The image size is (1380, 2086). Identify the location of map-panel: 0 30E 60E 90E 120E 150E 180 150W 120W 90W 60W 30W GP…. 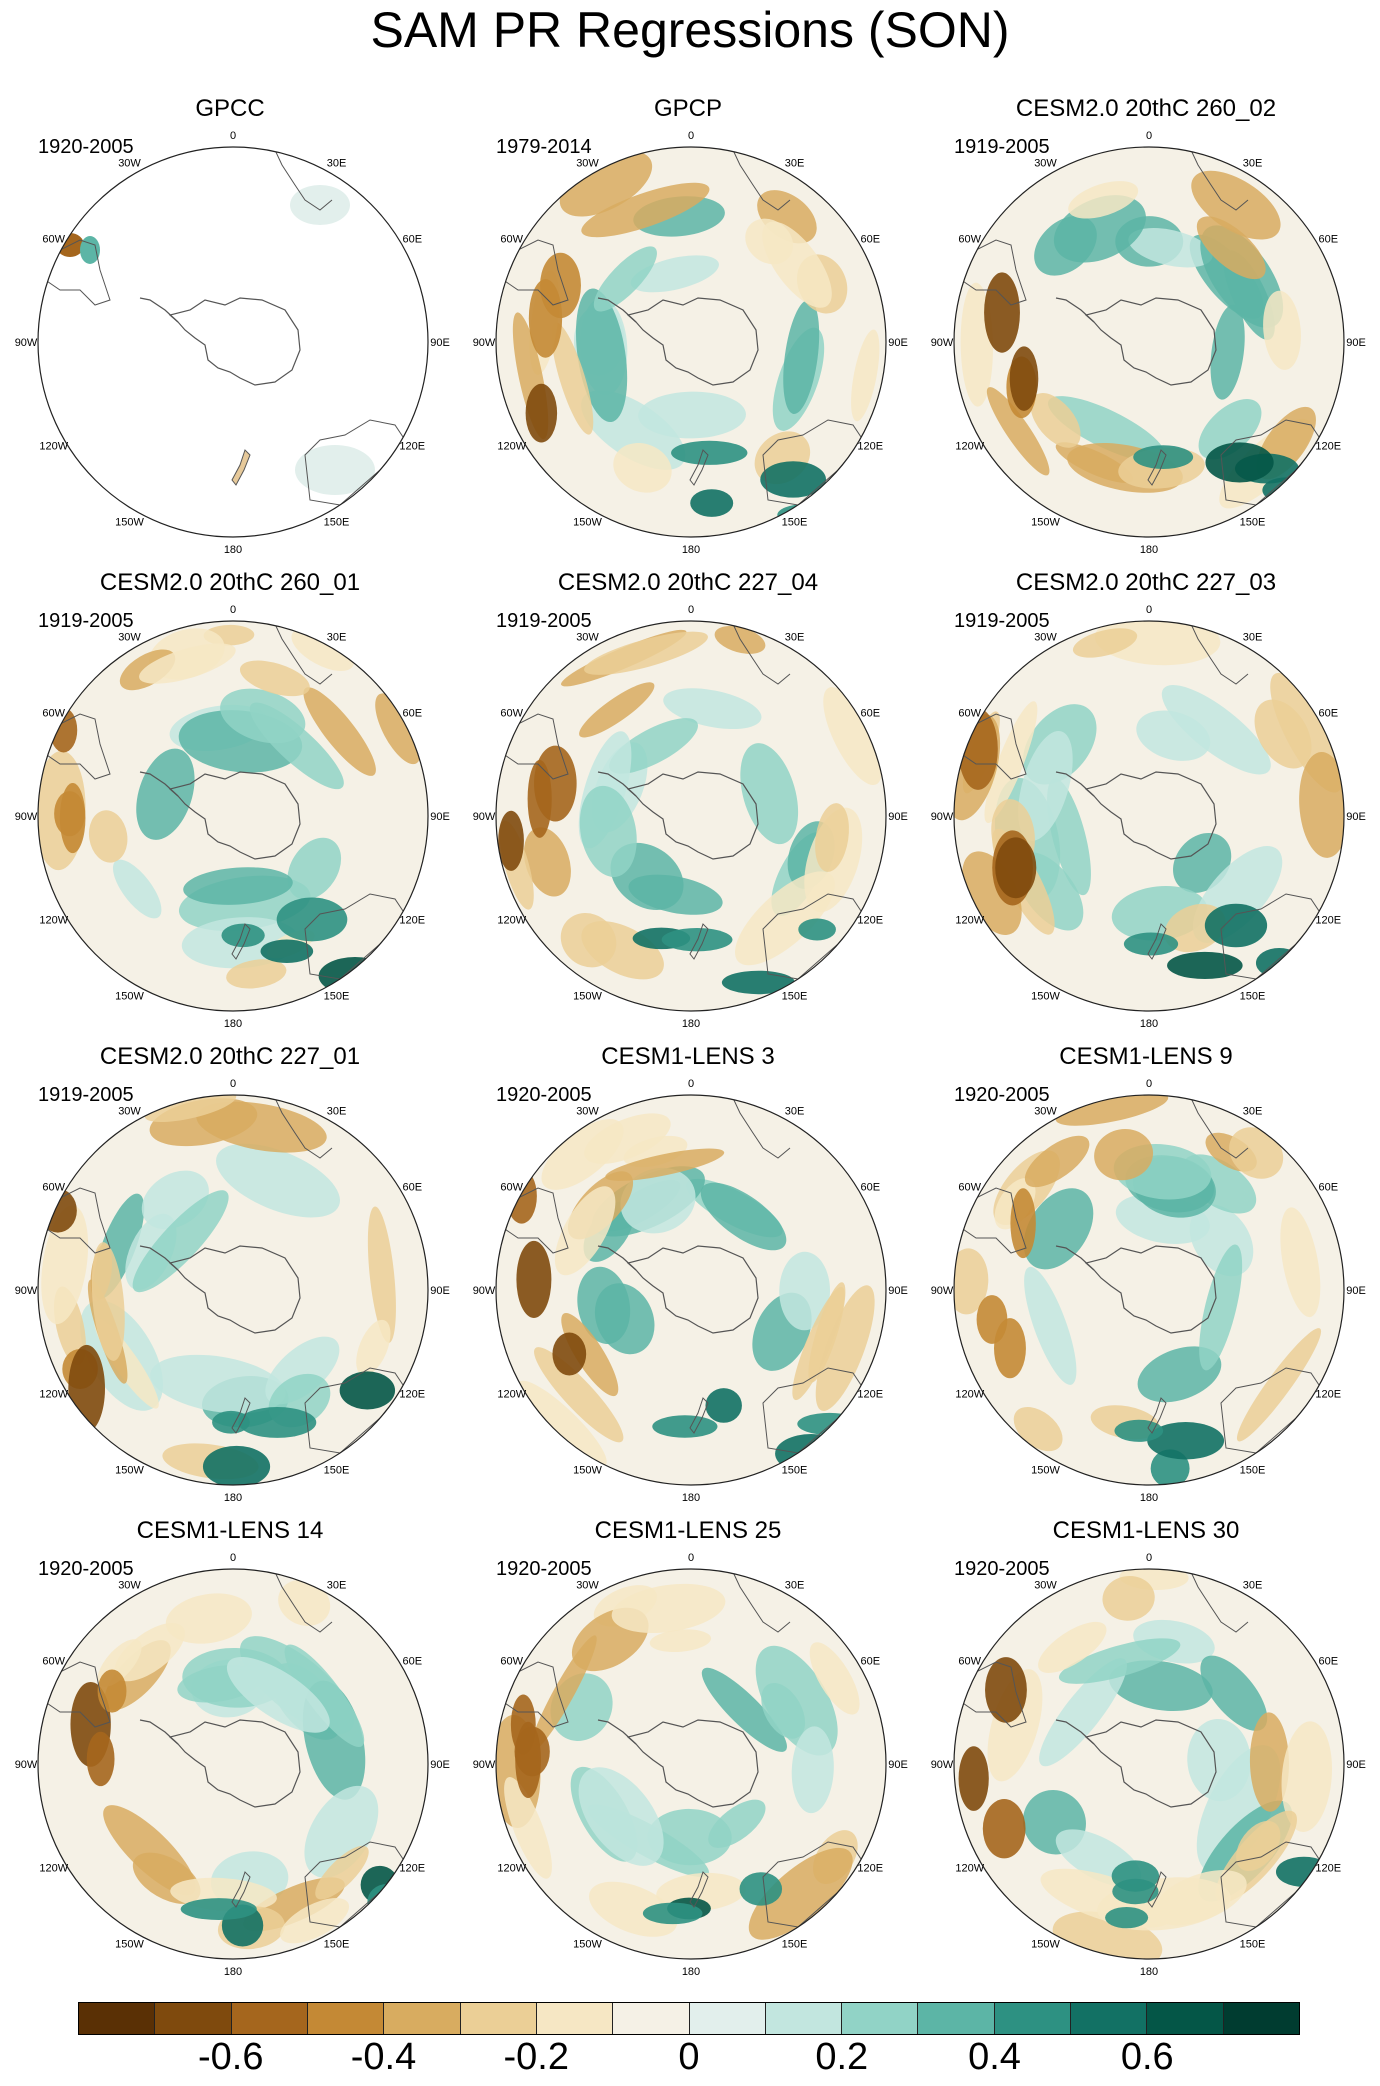
(688, 278).